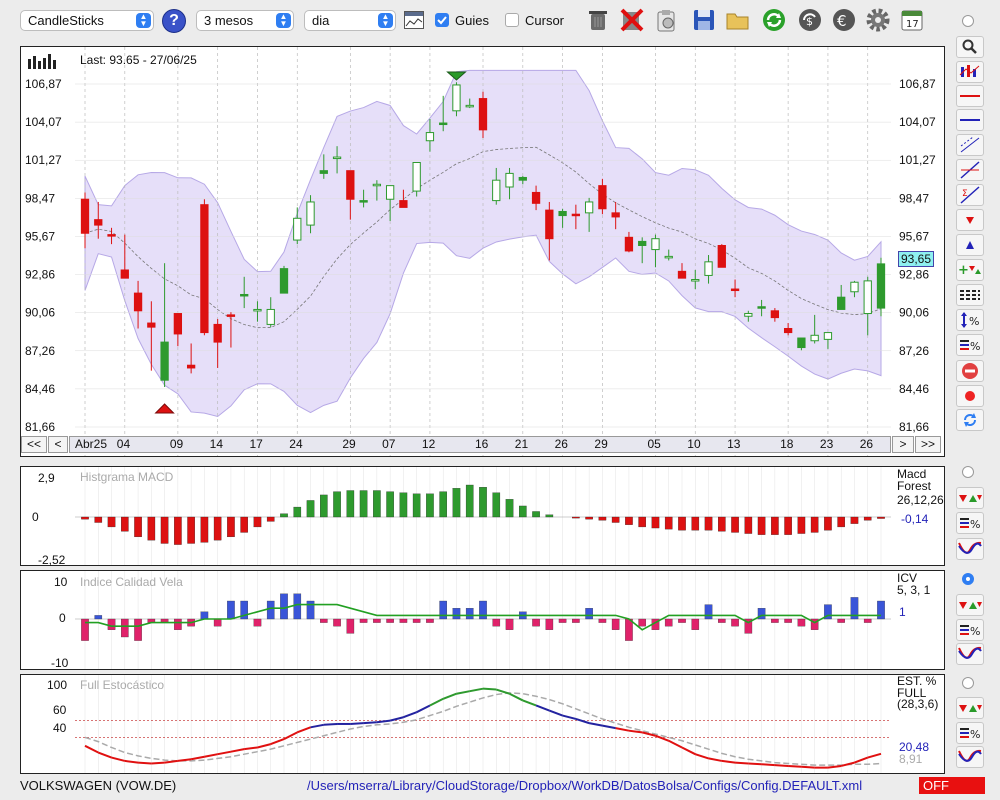 Image resolution: width=1000 pixels, height=800 pixels. What do you see at coordinates (87, 20) in the screenshot?
I see `chart-type-select: CandleSticks ▲ ▼` at bounding box center [87, 20].